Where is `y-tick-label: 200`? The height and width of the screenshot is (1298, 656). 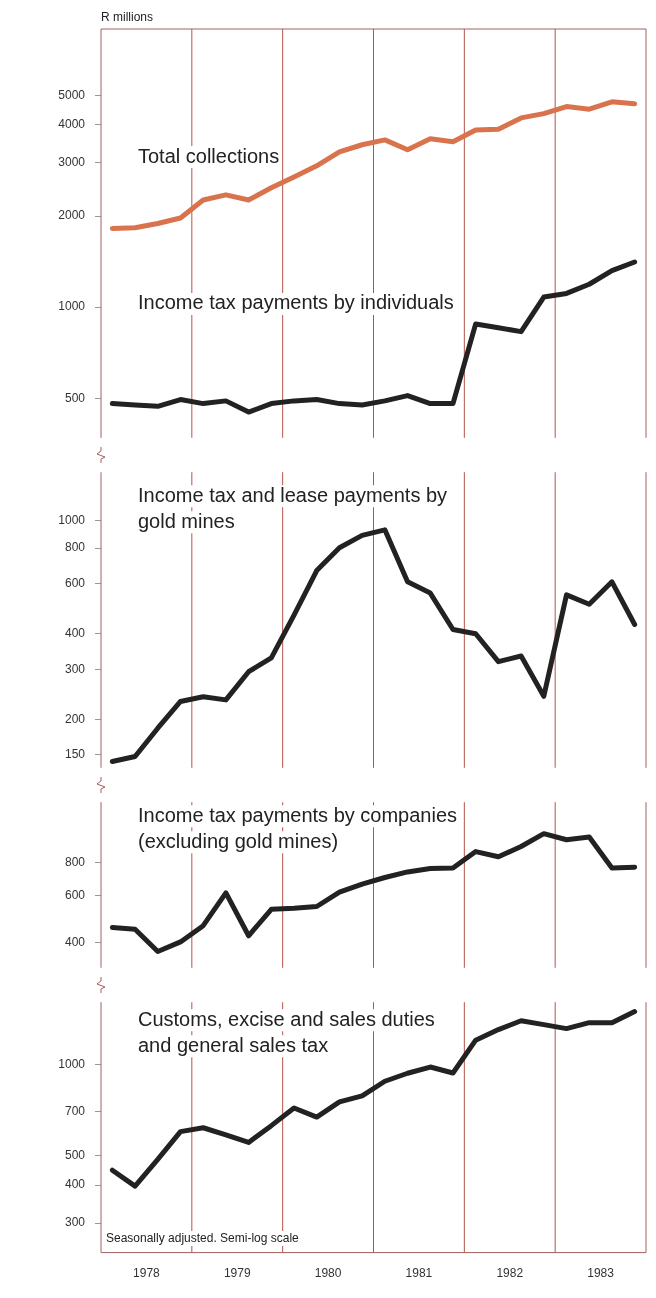
y-tick-label: 200 is located at coordinates (75, 718).